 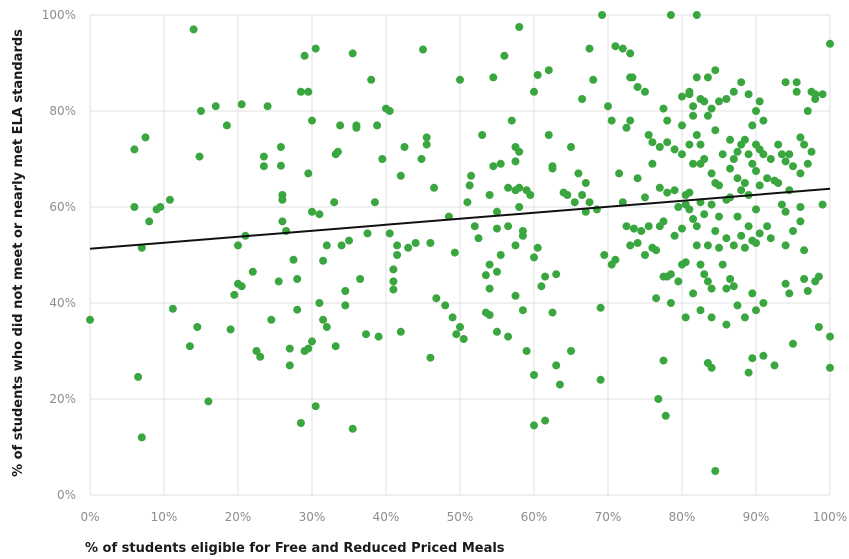 I want to click on trendline, so click(x=460, y=218).